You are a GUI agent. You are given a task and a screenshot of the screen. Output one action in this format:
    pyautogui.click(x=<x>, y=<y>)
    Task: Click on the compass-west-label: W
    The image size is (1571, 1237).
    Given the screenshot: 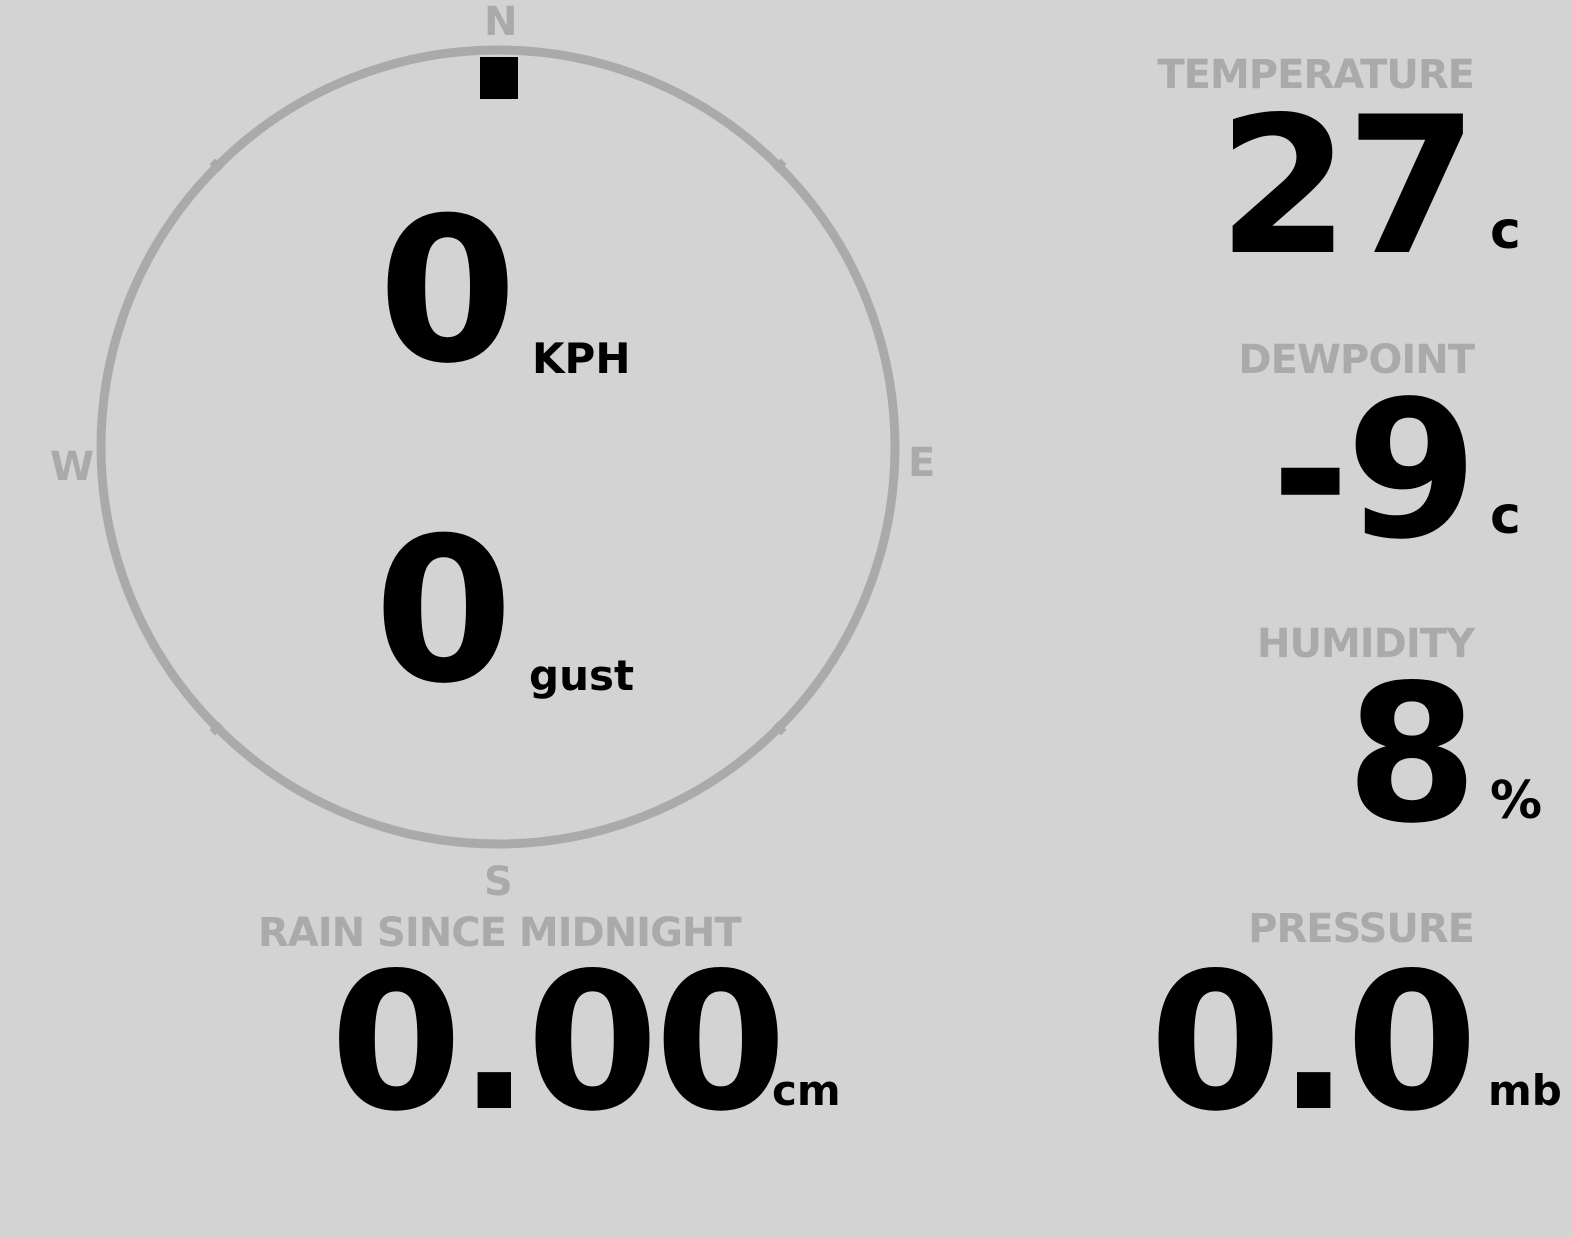 What is the action you would take?
    pyautogui.click(x=72, y=467)
    